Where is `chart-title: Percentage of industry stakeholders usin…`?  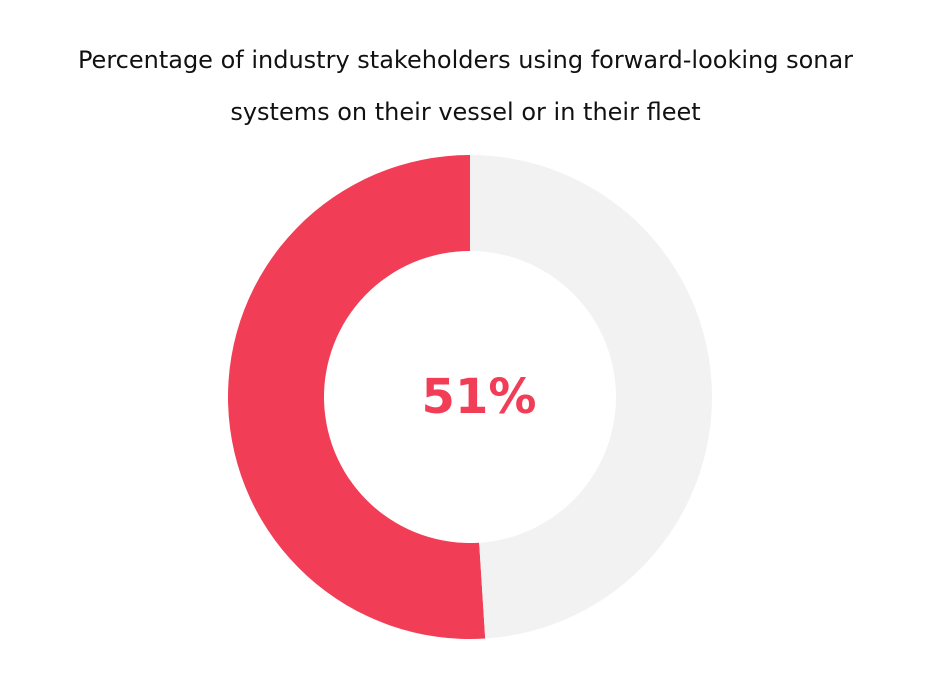
chart-title: Percentage of industry stakeholders usin… is located at coordinates (465, 86).